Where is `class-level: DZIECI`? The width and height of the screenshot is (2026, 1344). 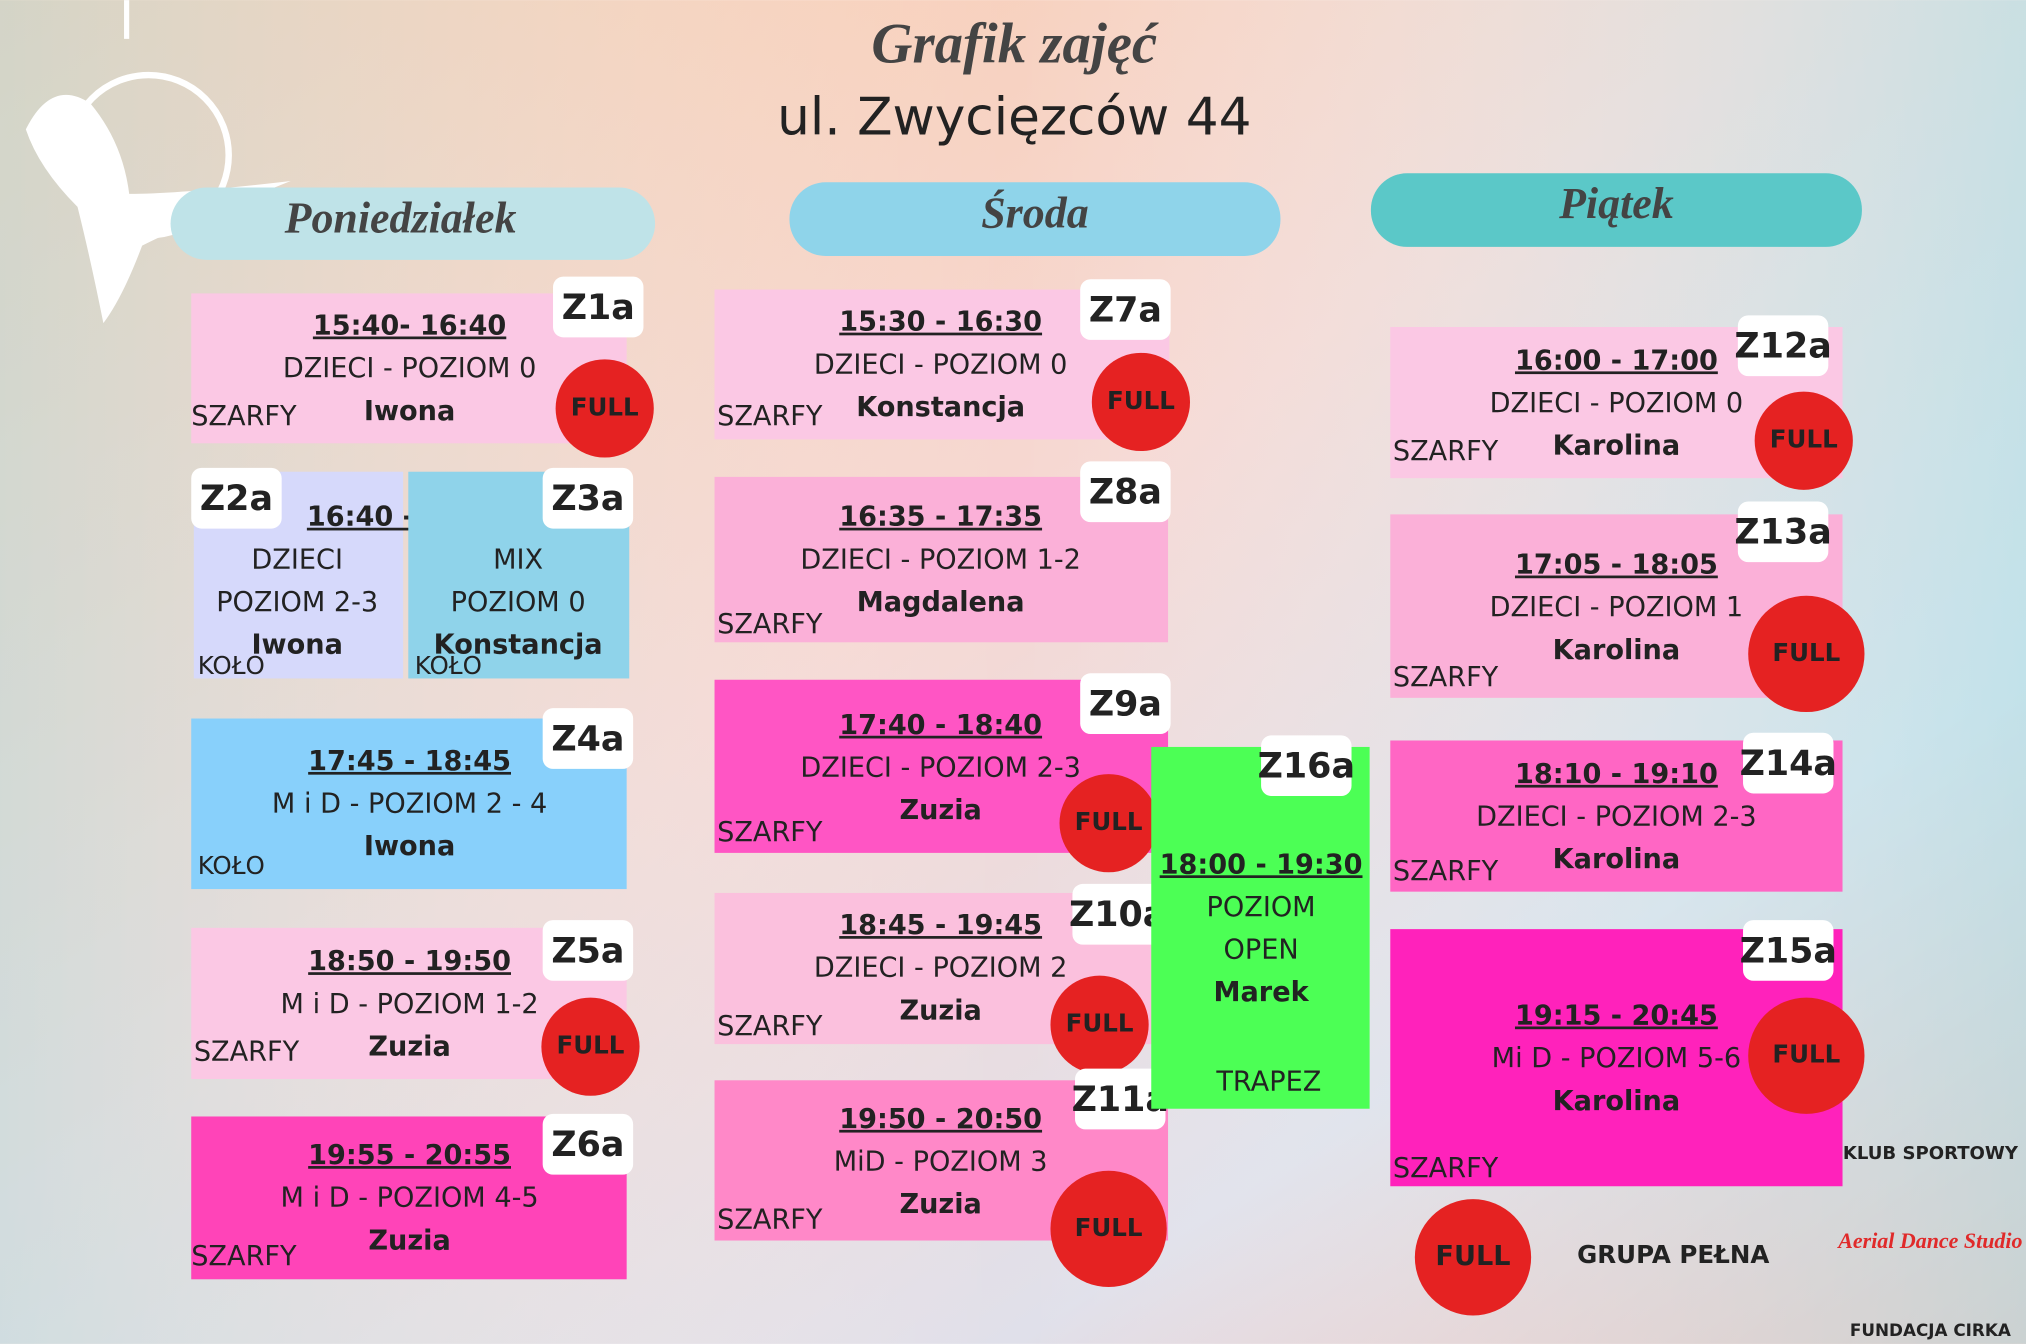
class-level: DZIECI is located at coordinates (297, 559).